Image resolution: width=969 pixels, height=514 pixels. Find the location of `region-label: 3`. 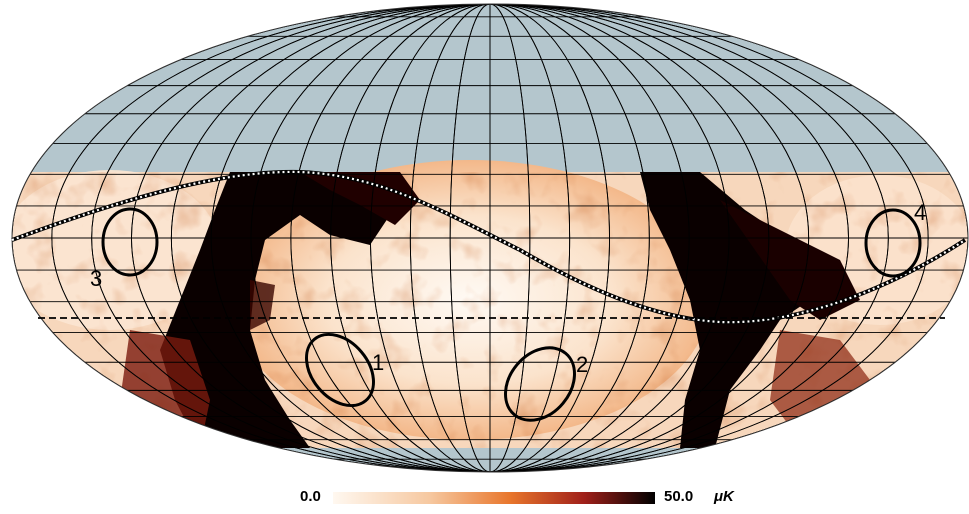

region-label: 3 is located at coordinates (96, 278).